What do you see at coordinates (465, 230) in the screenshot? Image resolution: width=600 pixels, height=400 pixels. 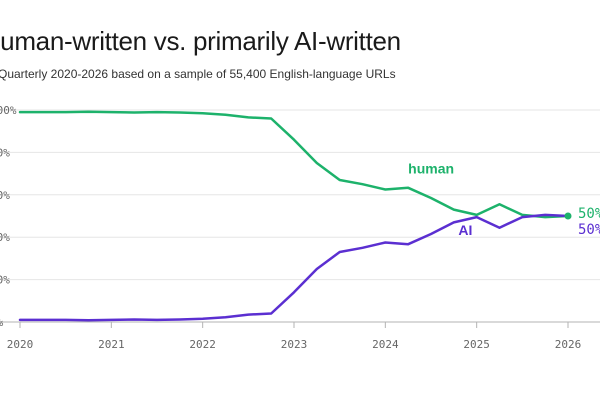 I see `series-label-ai: AI` at bounding box center [465, 230].